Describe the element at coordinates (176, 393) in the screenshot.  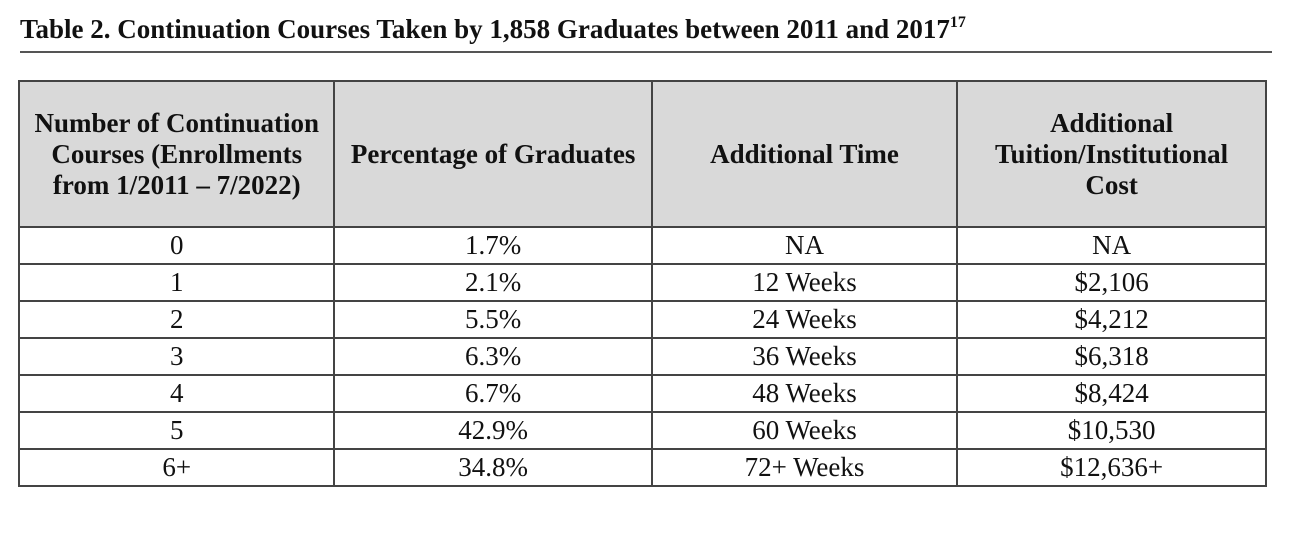
I see `table-cell: 4` at that location.